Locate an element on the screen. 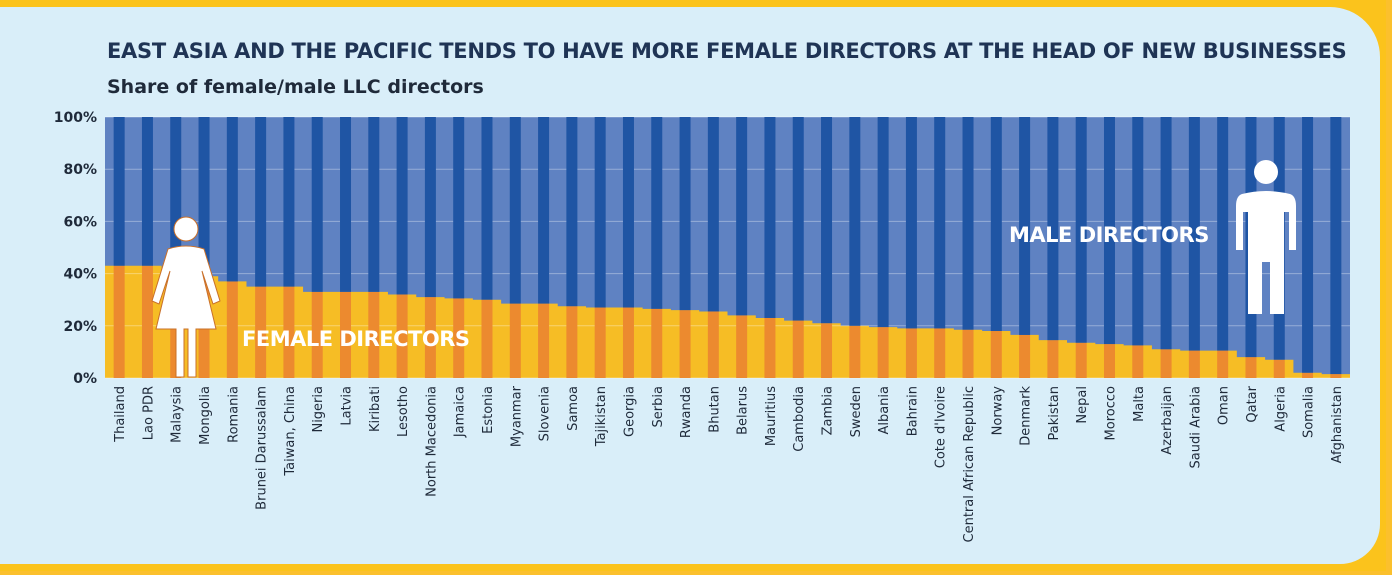 The height and width of the screenshot is (575, 1392). x-tick-label: Morocco is located at coordinates (1110, 413).